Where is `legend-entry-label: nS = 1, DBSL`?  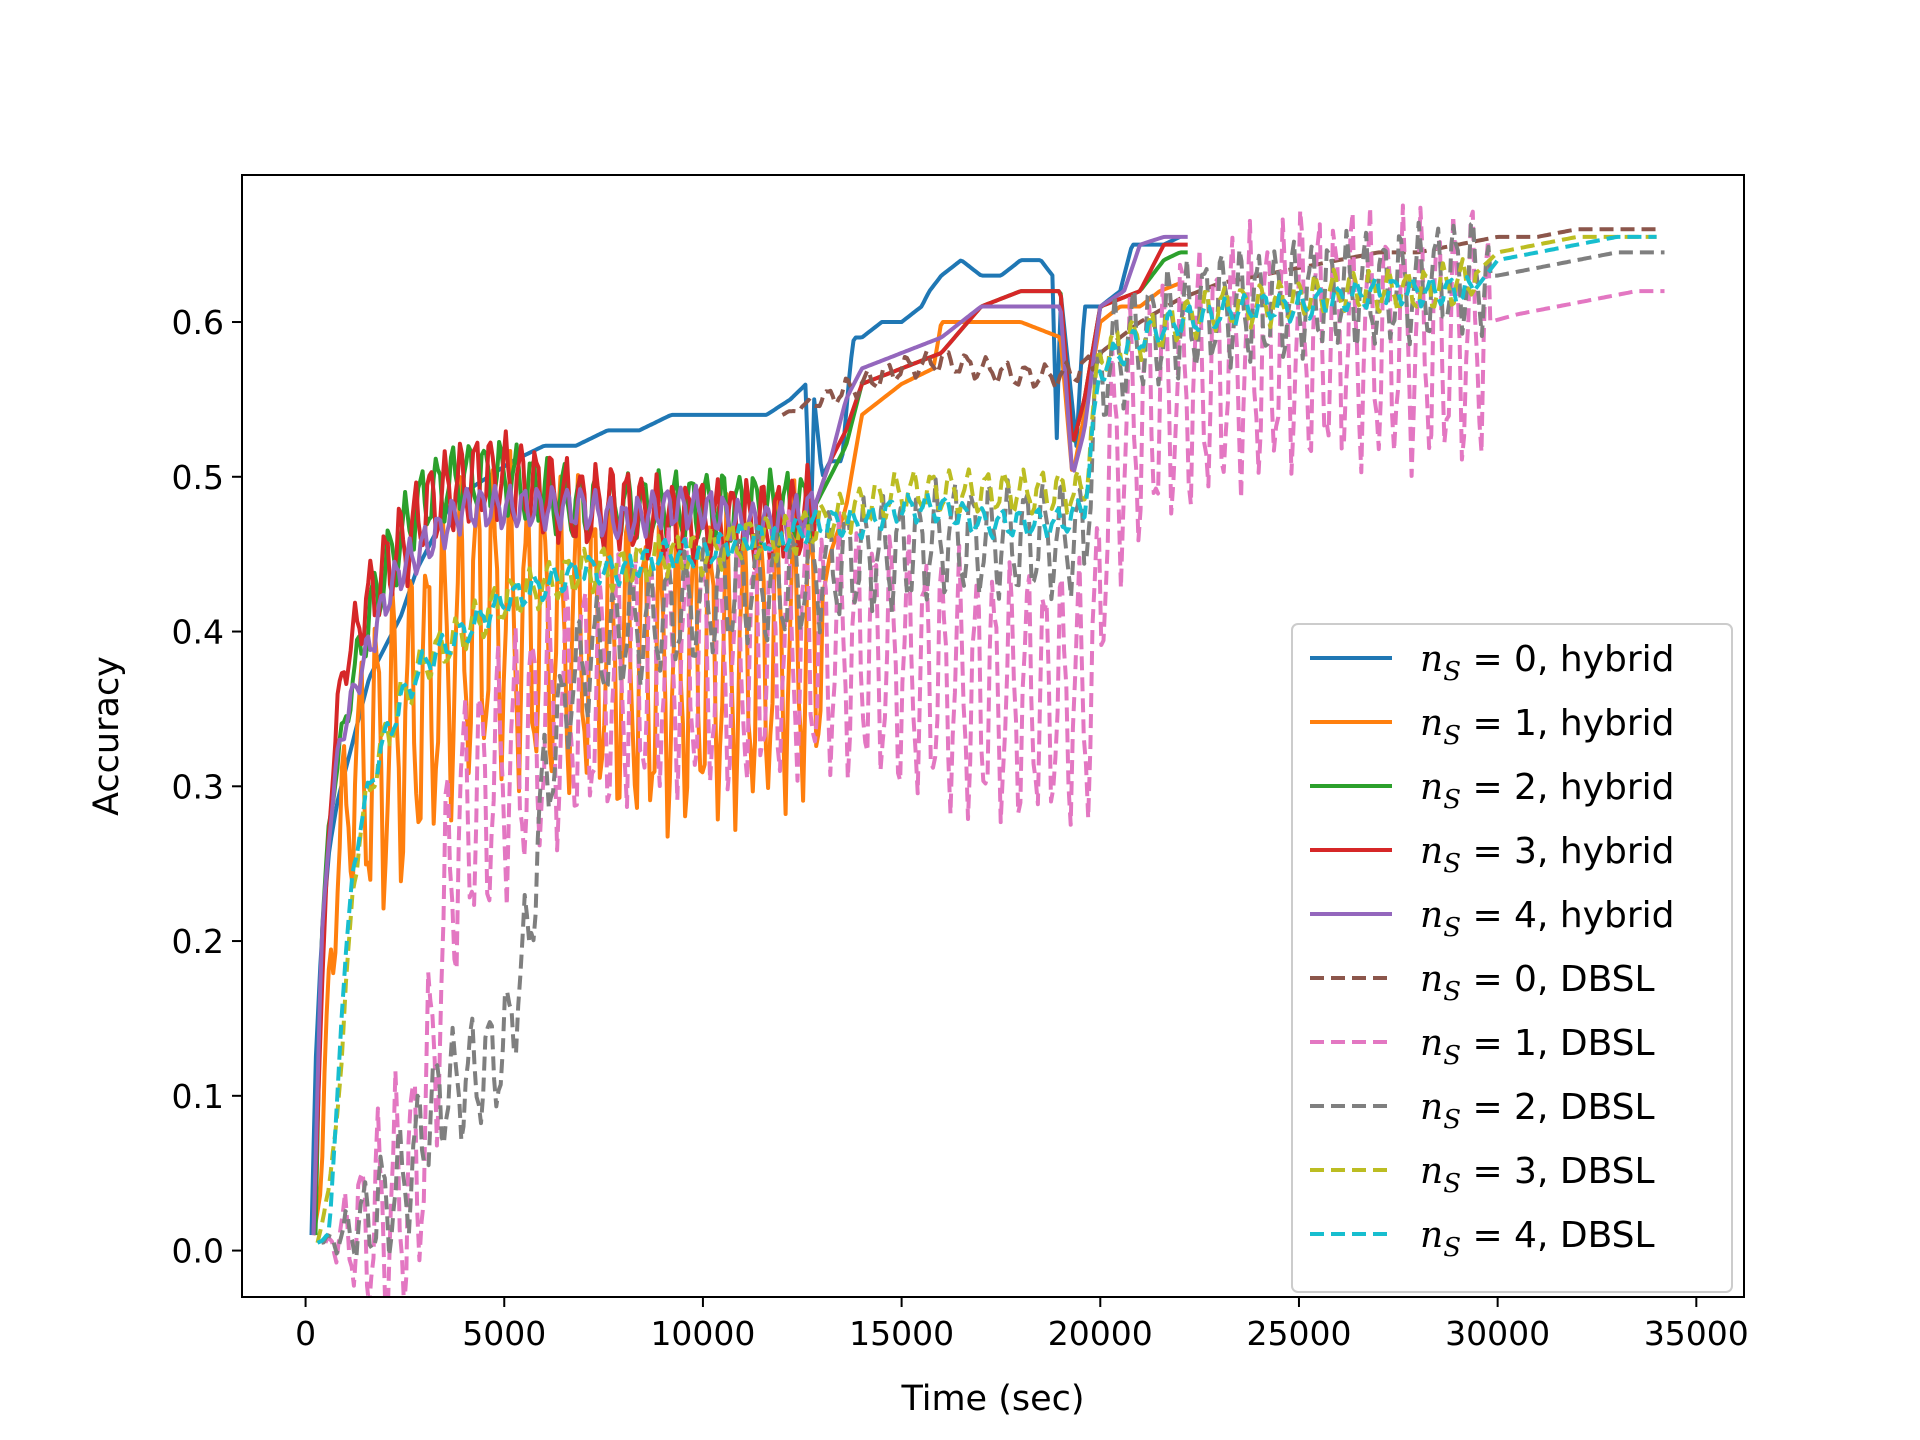 legend-entry-label: nS = 1, DBSL is located at coordinates (1537, 1047).